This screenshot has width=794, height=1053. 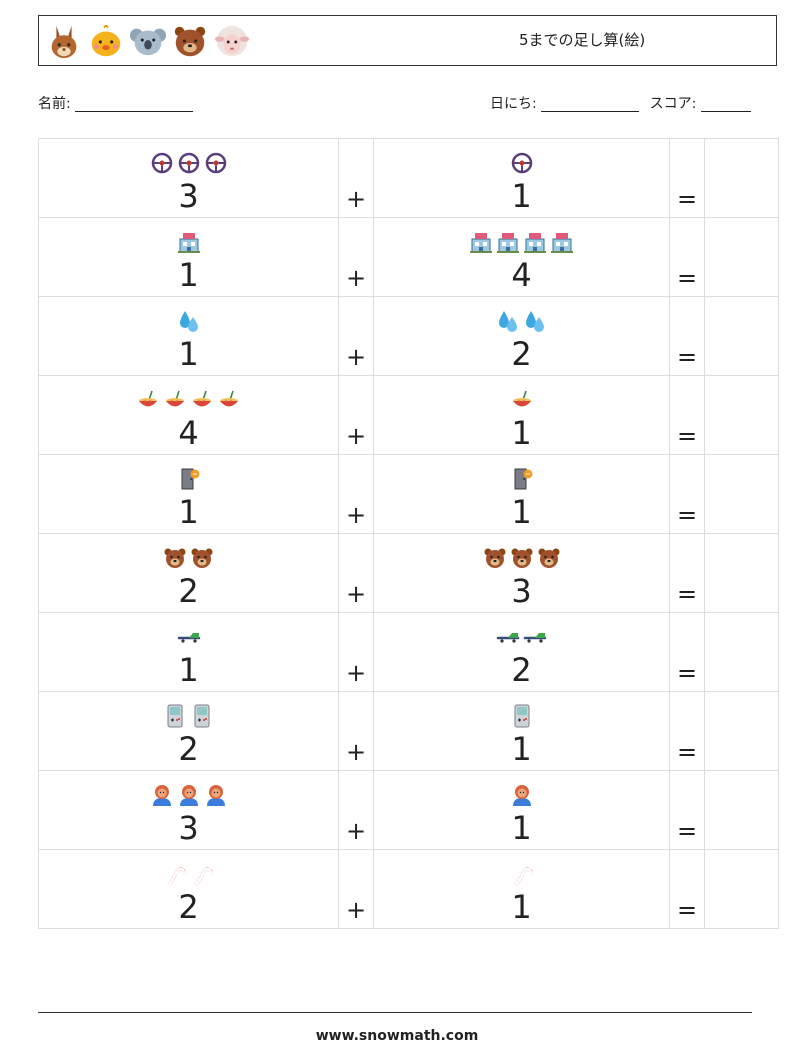 I want to click on problem-row: 4 +1 =, so click(x=408, y=415).